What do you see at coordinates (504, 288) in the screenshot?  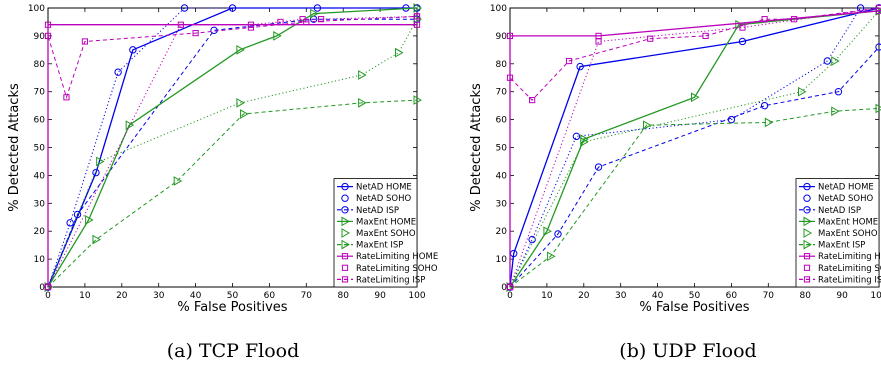 I see `y-tick-label: 0` at bounding box center [504, 288].